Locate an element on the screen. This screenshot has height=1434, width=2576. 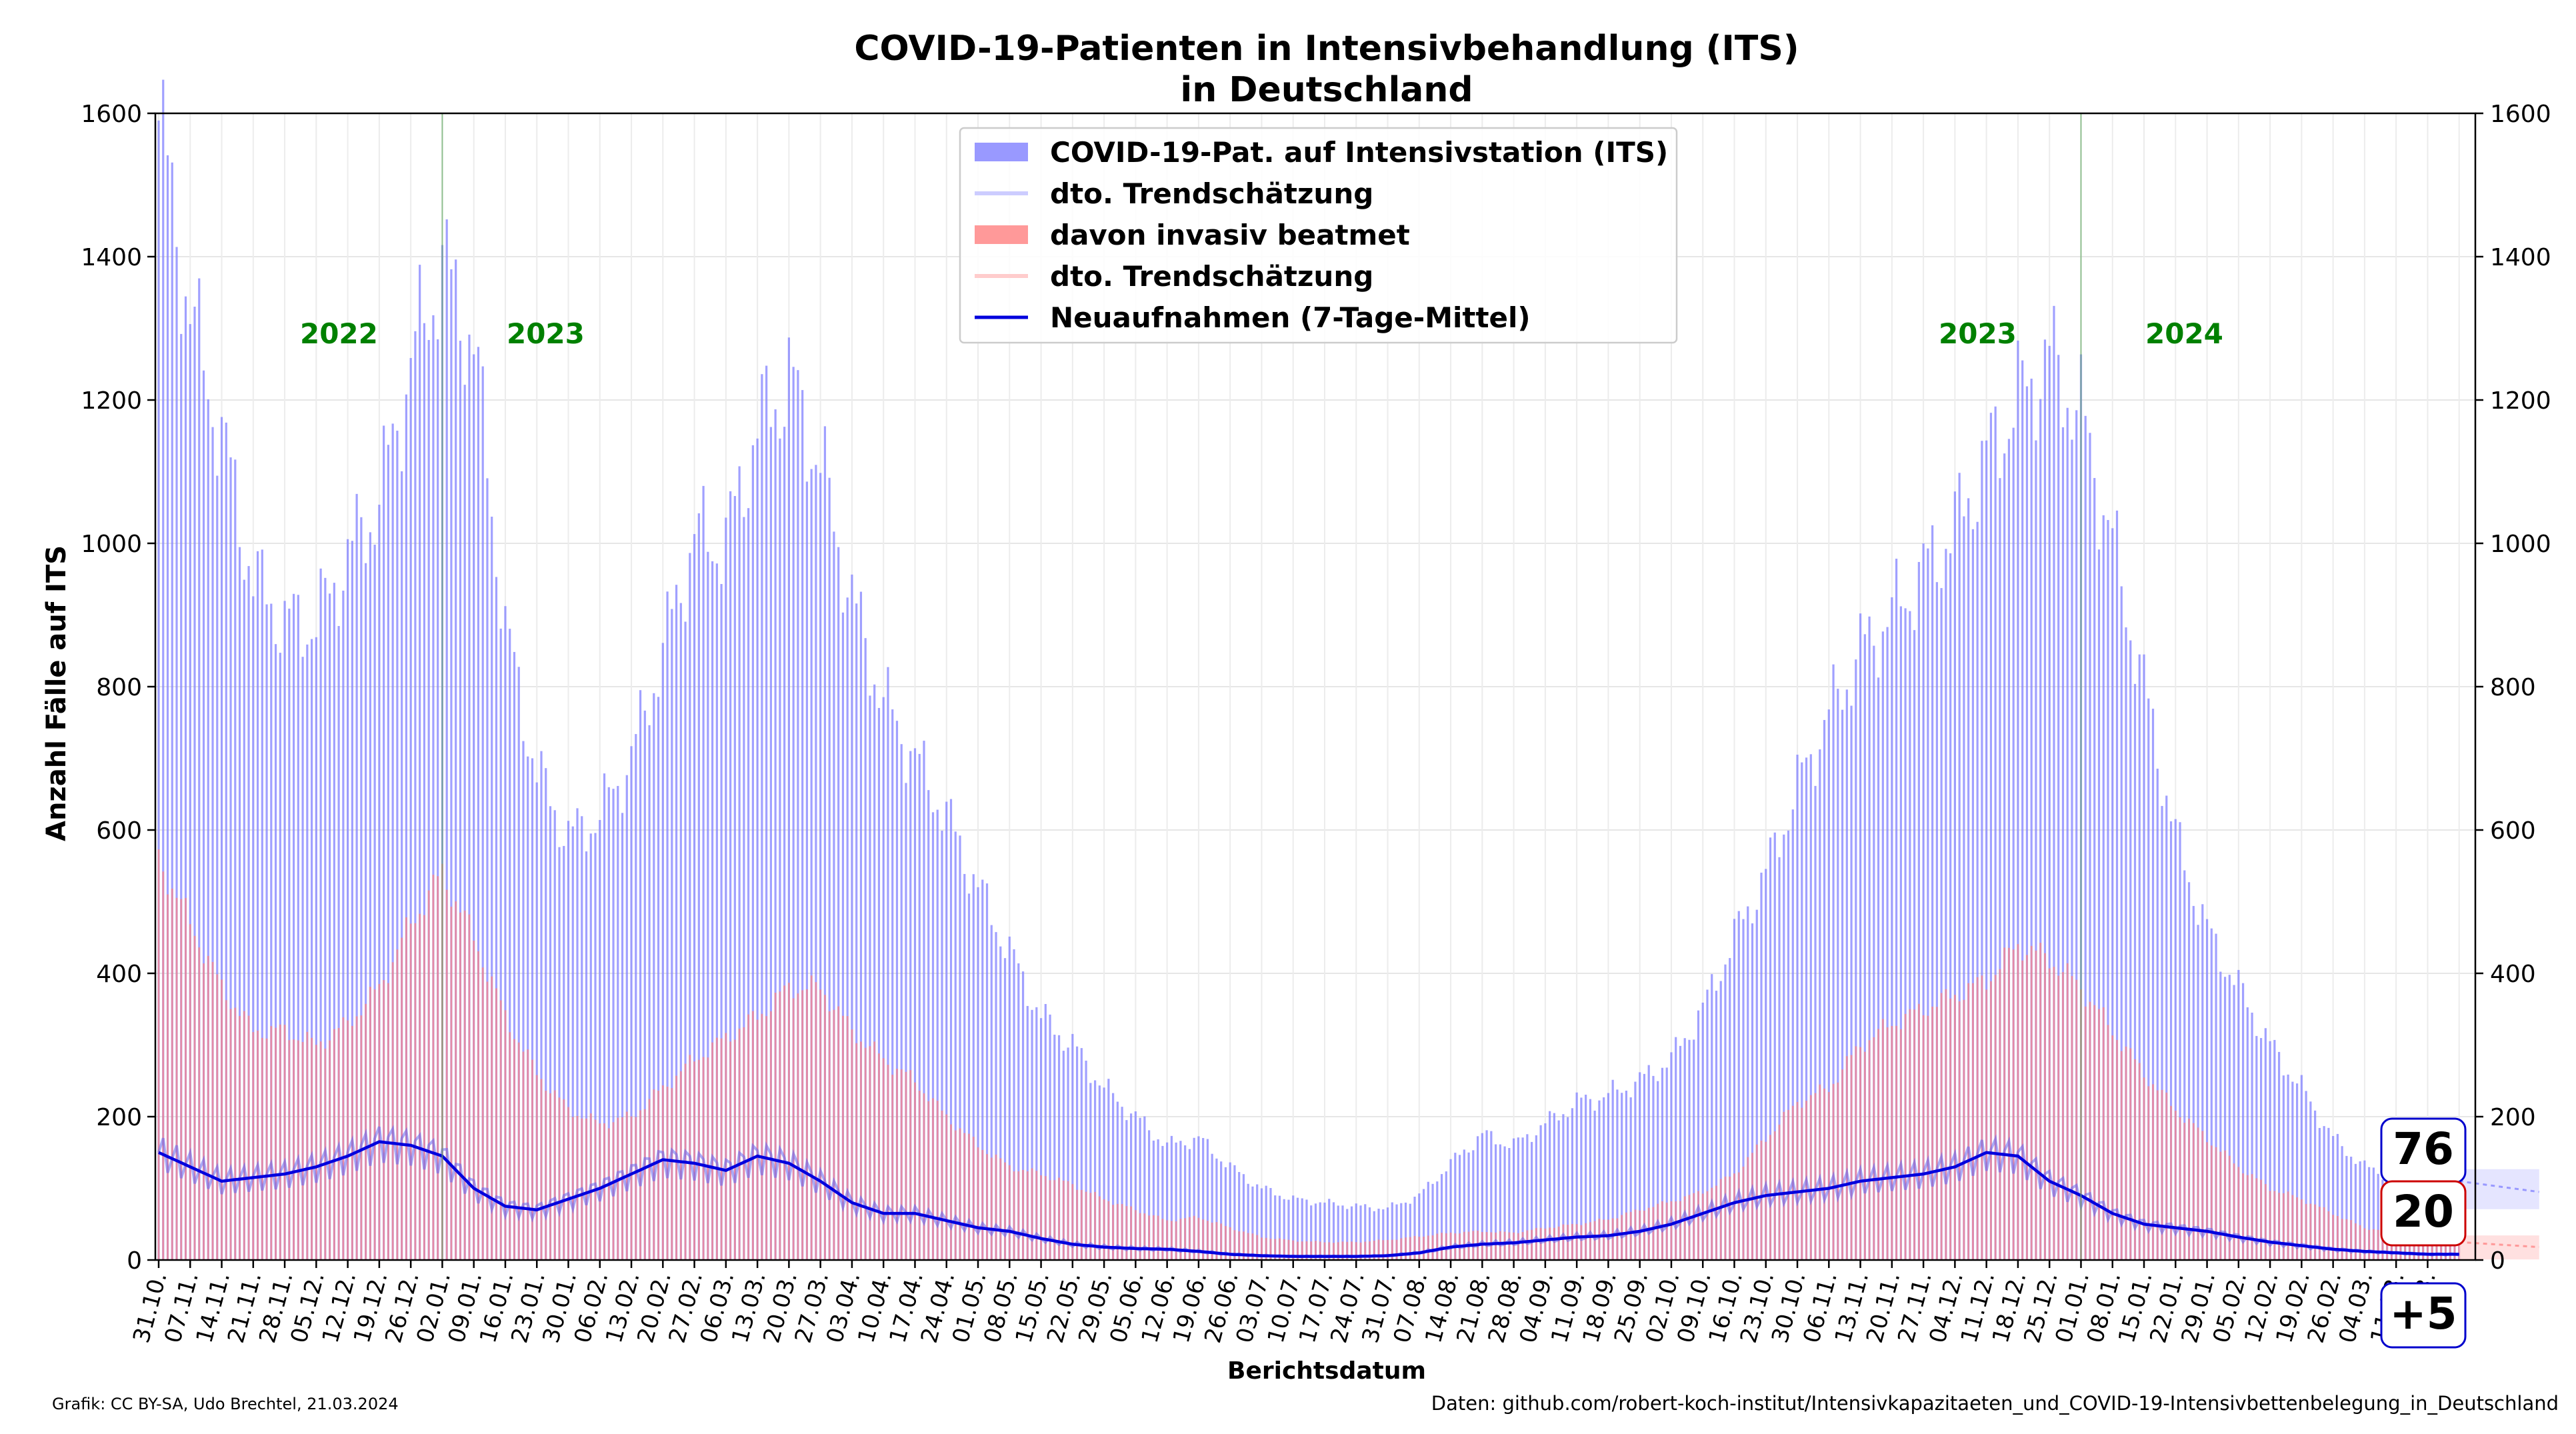
y-tick-label-left: 200 is located at coordinates (119, 1117).